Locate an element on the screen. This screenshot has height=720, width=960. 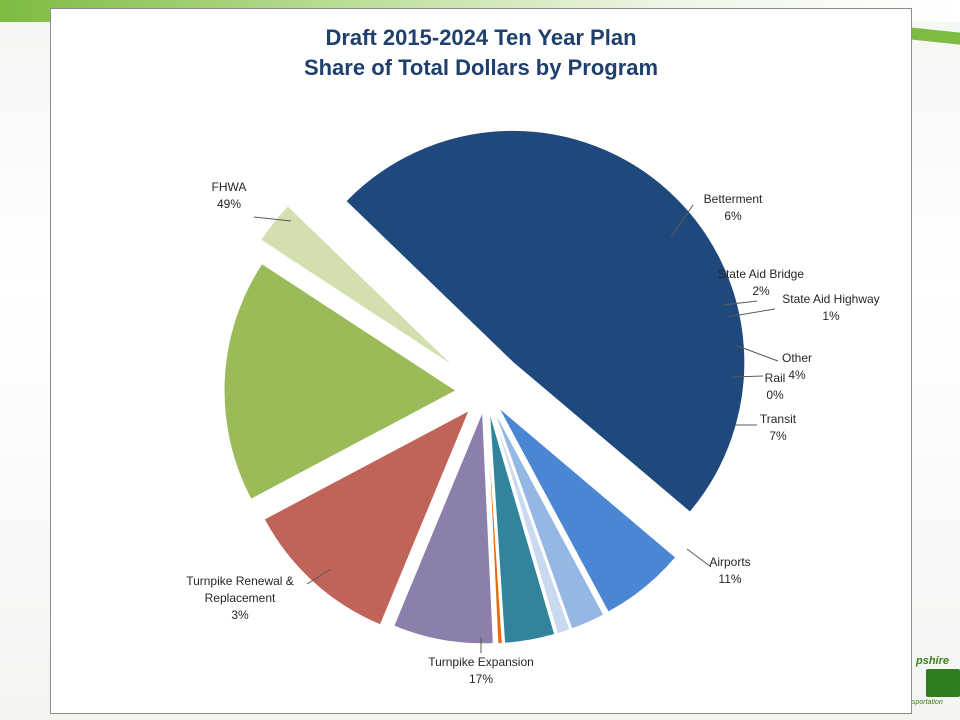
pie-slice-rail is located at coordinates (494, 528).